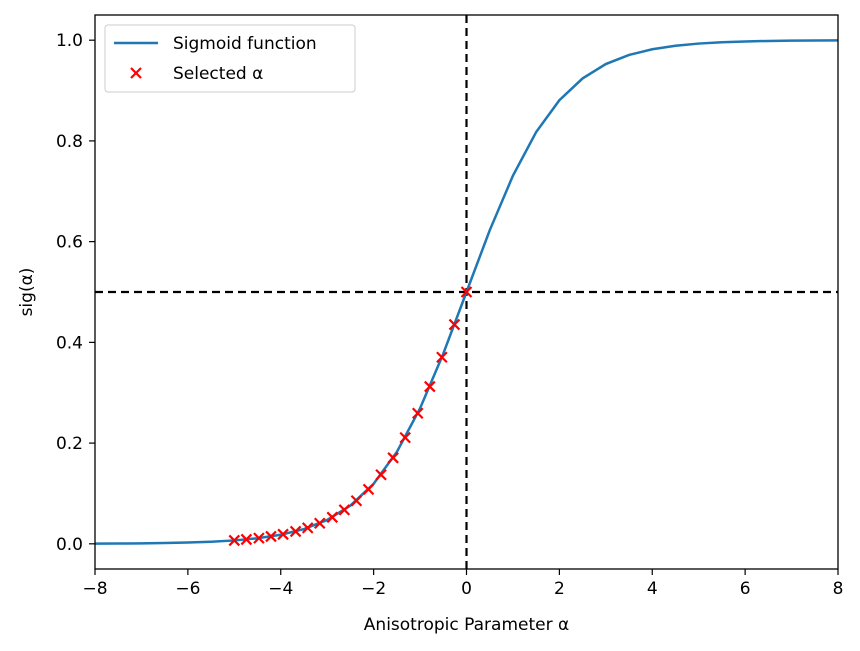  Describe the element at coordinates (27, 292) in the screenshot. I see `y-axis-label: sig(α)` at that location.